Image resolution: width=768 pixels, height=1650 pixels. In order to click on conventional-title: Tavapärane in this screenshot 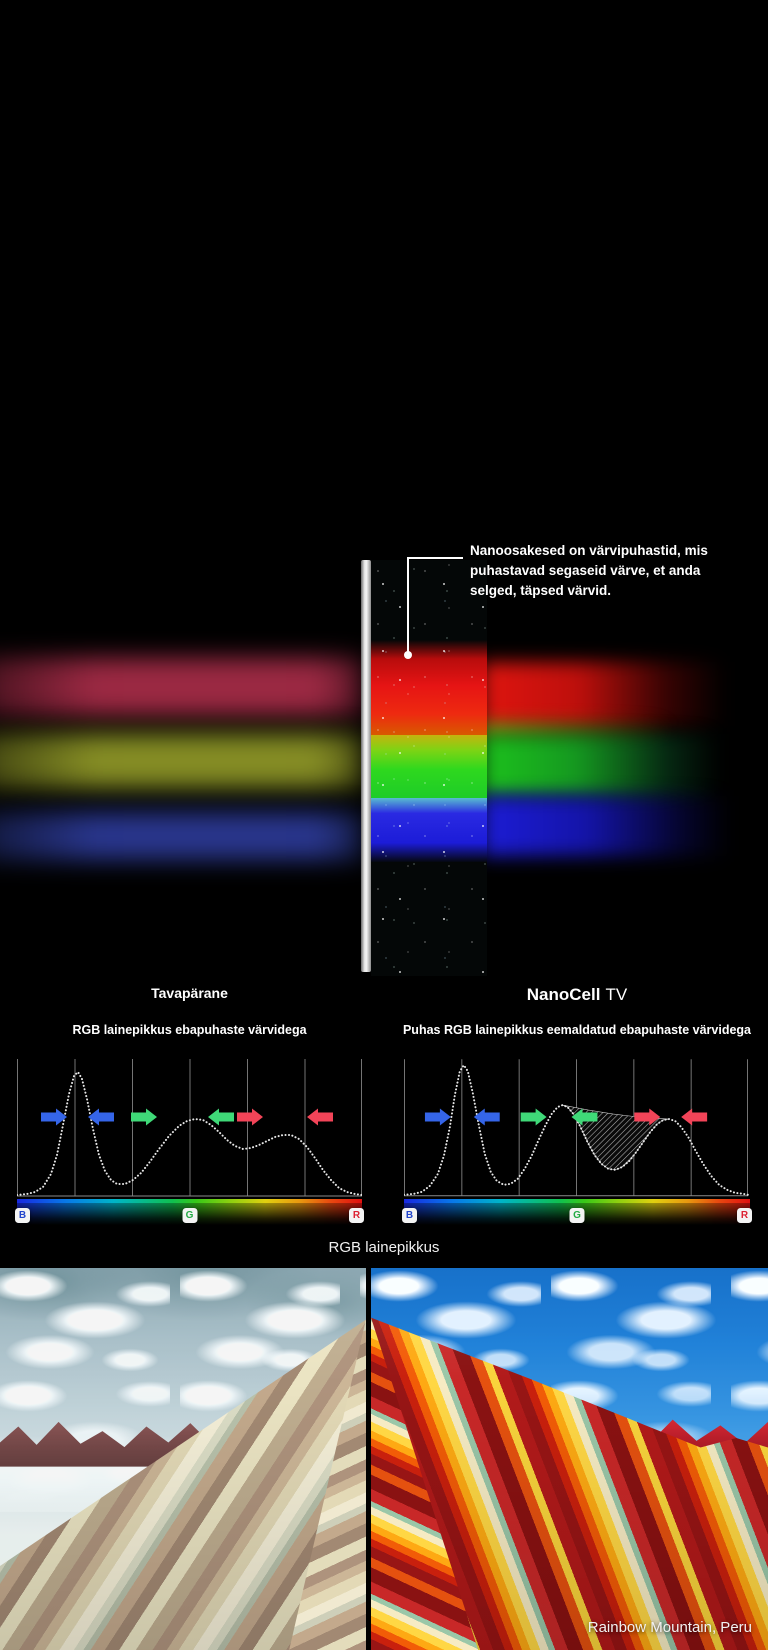, I will do `click(189, 993)`.